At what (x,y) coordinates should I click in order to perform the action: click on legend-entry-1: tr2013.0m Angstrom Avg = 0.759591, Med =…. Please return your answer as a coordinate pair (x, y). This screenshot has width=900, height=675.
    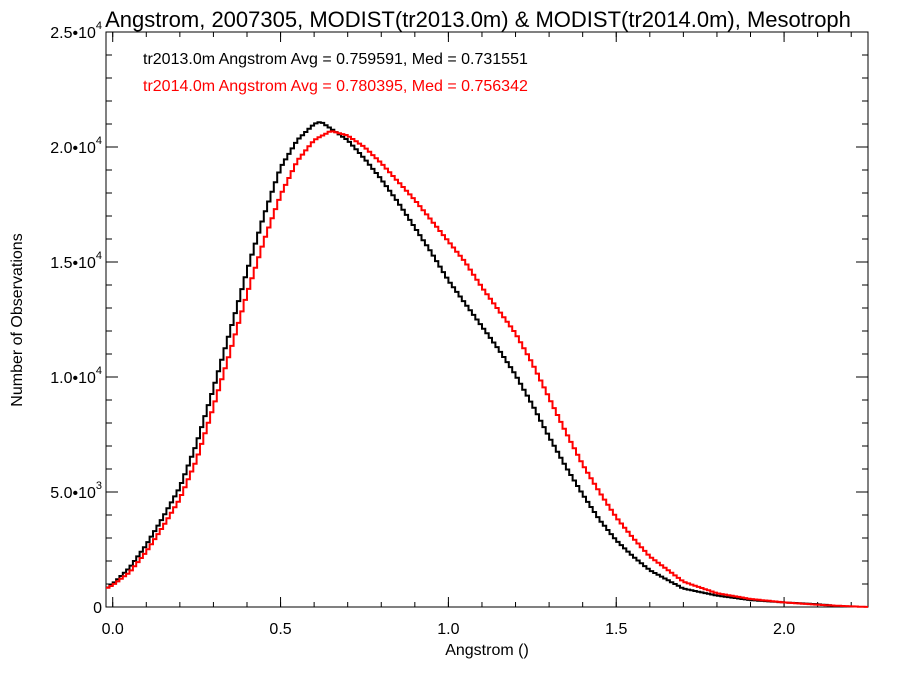
    Looking at the image, I should click on (335, 59).